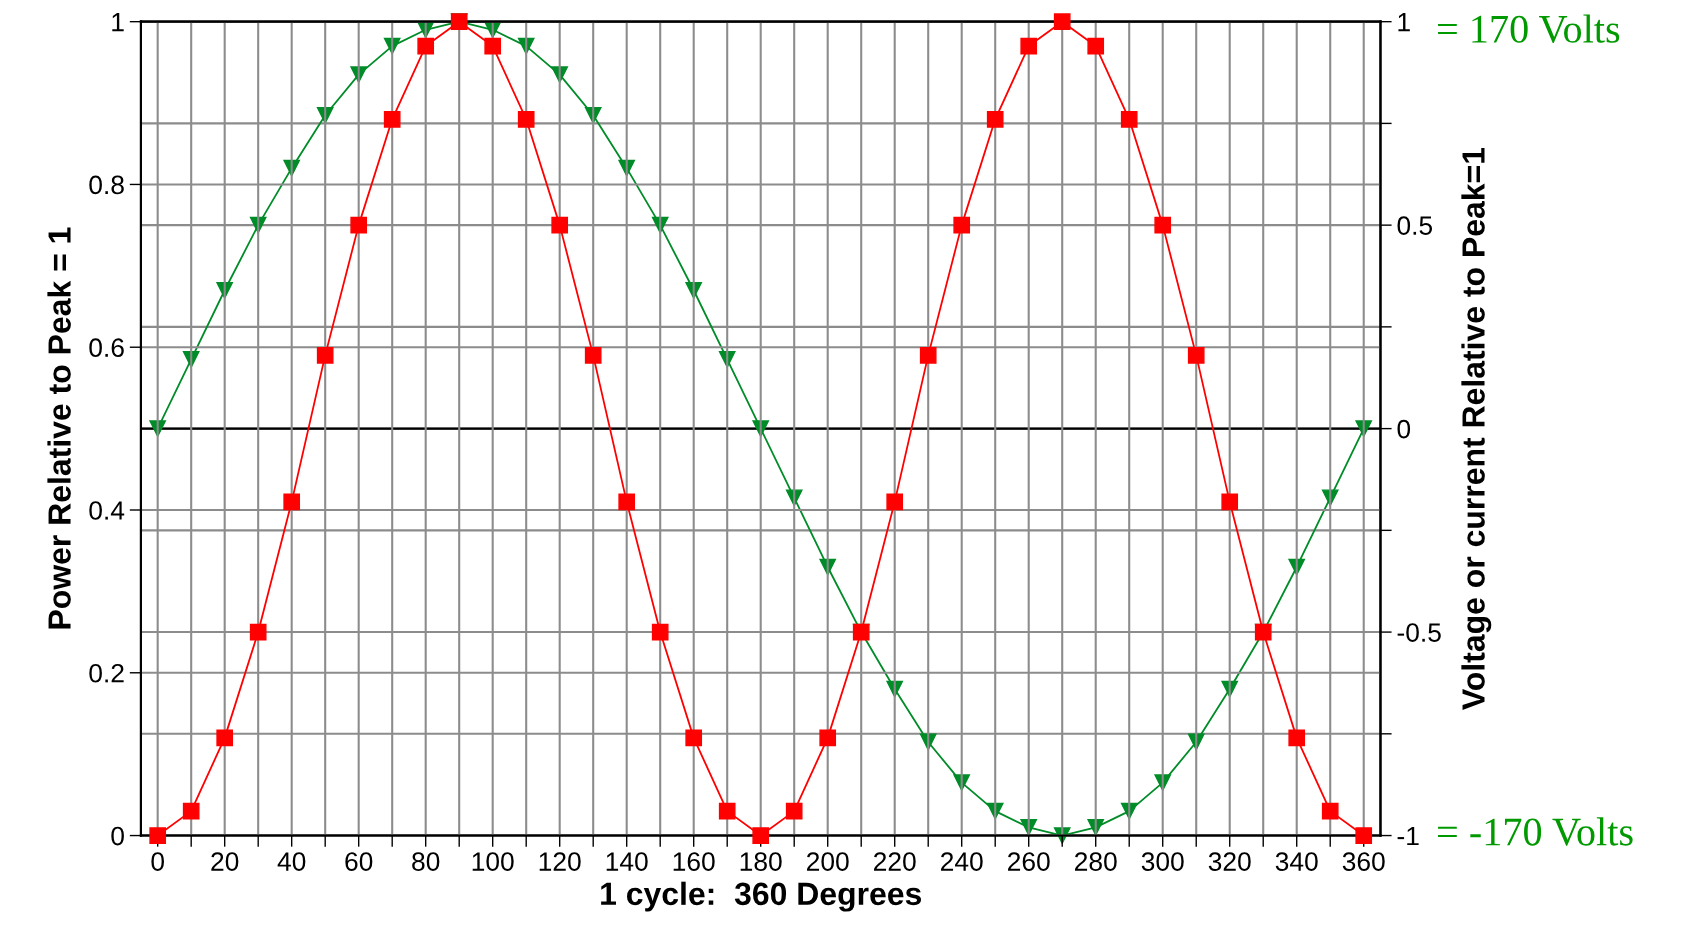 This screenshot has height=942, width=1698. What do you see at coordinates (560, 861) in the screenshot?
I see `x-tick-label: 120` at bounding box center [560, 861].